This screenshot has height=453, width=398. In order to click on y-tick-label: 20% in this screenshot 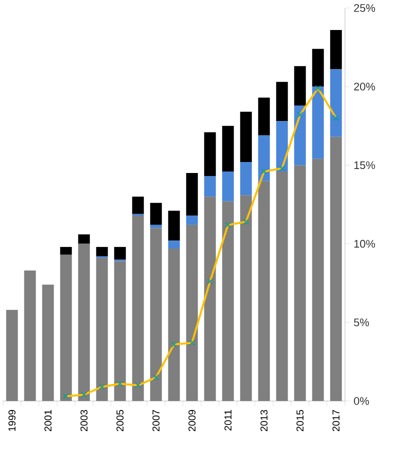, I will do `click(365, 86)`.